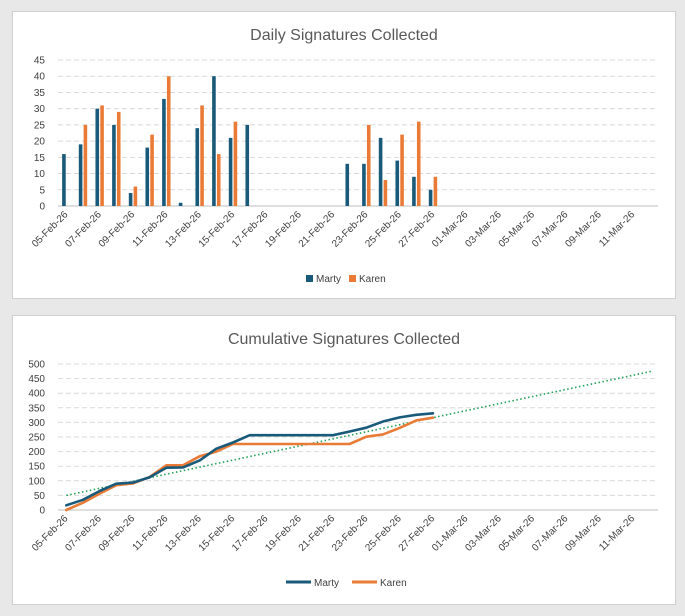  I want to click on chart-title: Cumulative Signatures Collected, so click(344, 339).